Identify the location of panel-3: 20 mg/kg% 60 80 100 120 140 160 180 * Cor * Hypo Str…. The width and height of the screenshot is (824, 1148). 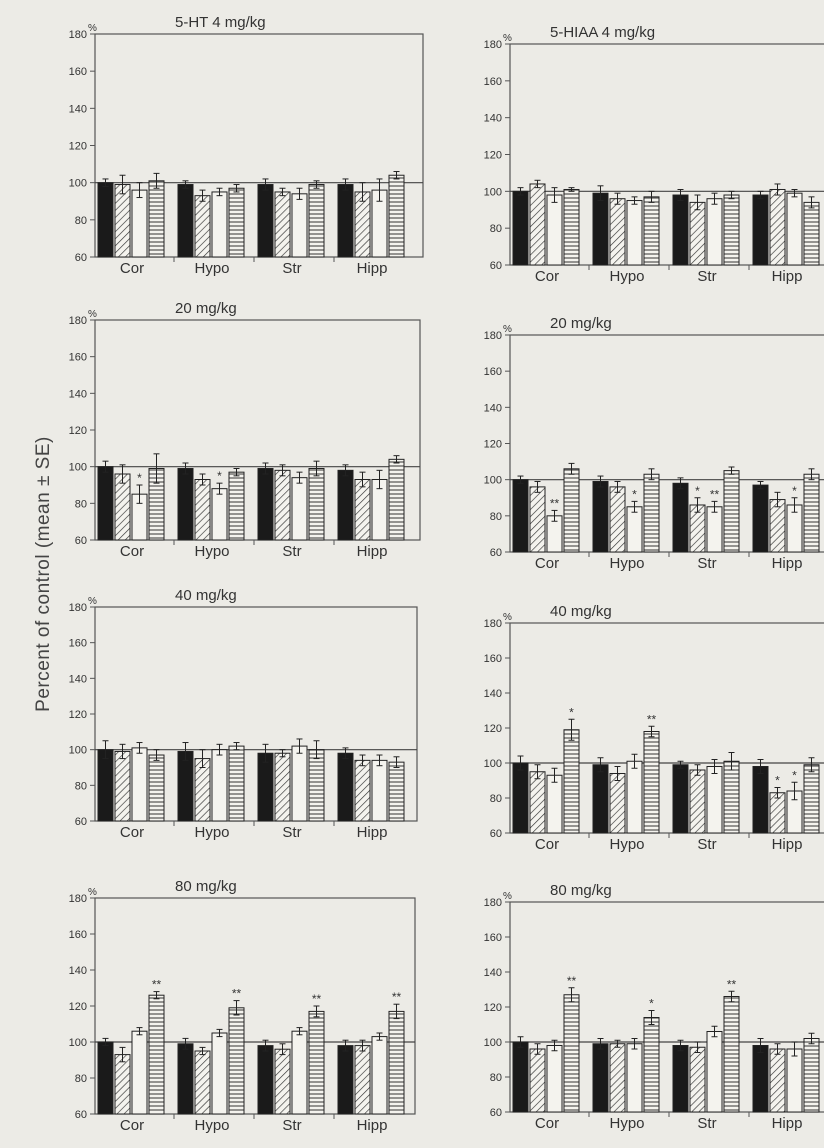
(245, 430).